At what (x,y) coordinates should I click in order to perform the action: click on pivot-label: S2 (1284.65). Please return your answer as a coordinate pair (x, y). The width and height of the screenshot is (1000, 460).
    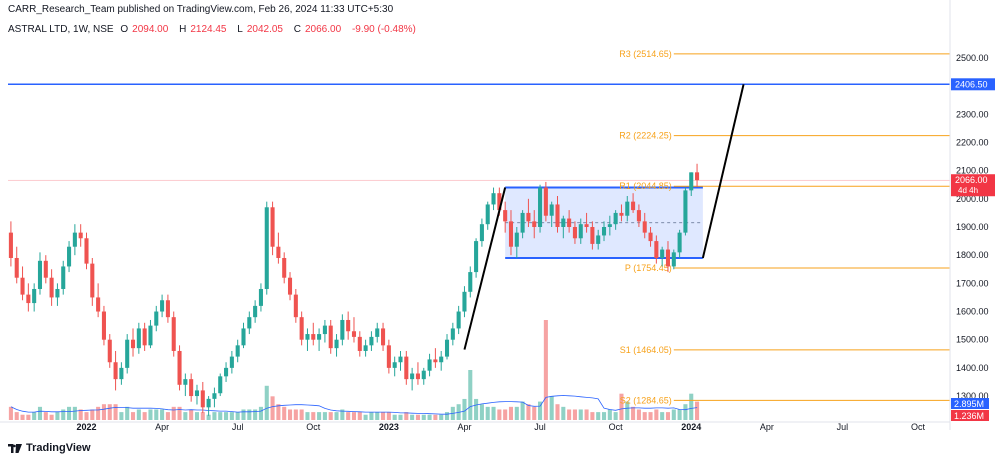
    Looking at the image, I should click on (646, 400).